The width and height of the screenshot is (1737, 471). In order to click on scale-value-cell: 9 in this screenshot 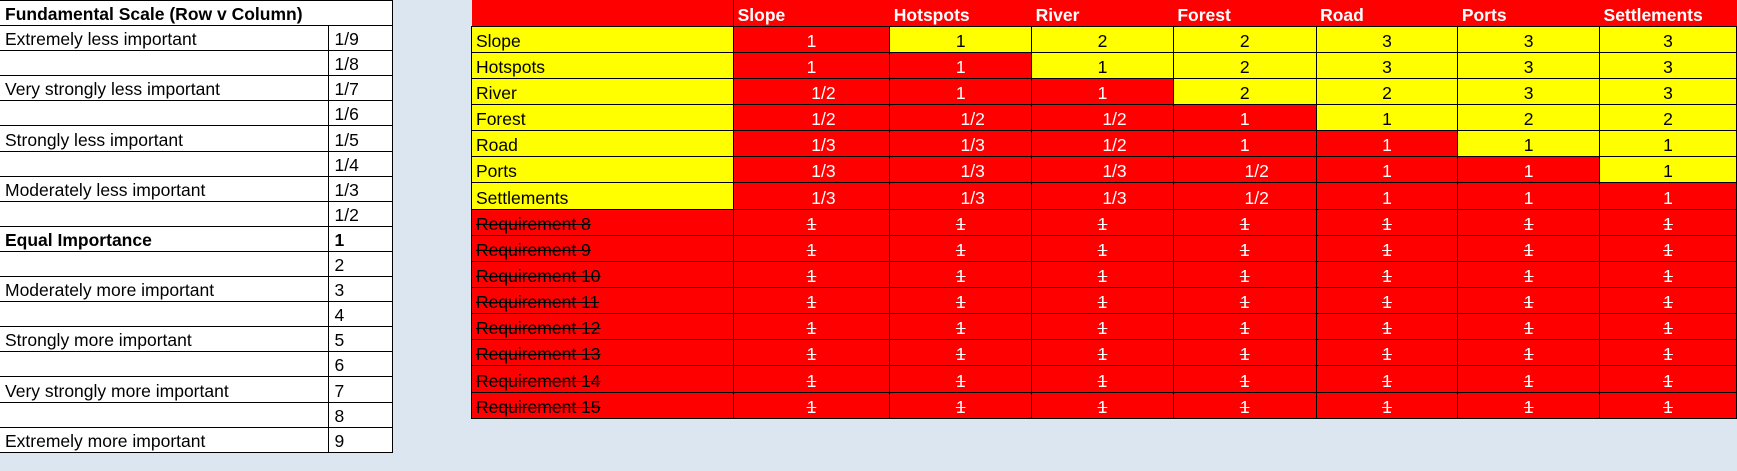, I will do `click(360, 439)`.